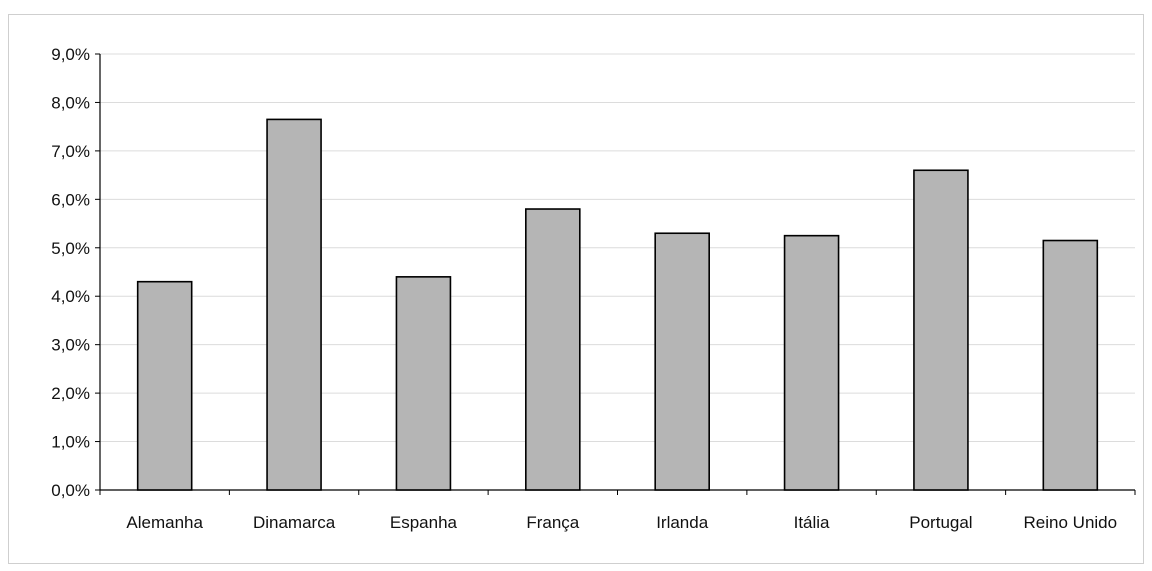 This screenshot has width=1152, height=571. I want to click on x-tick-label: Espanha, so click(424, 522).